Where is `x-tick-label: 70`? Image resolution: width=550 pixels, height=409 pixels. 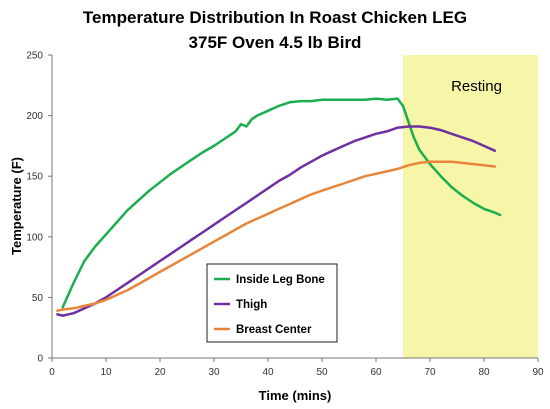 x-tick-label: 70 is located at coordinates (430, 372).